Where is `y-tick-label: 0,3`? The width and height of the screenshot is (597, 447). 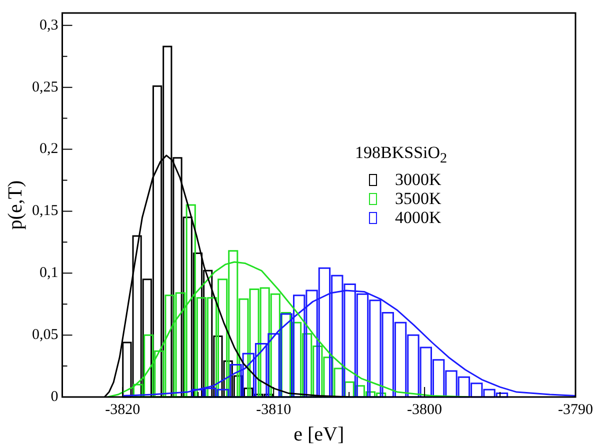
y-tick-label: 0,3 is located at coordinates (49, 25).